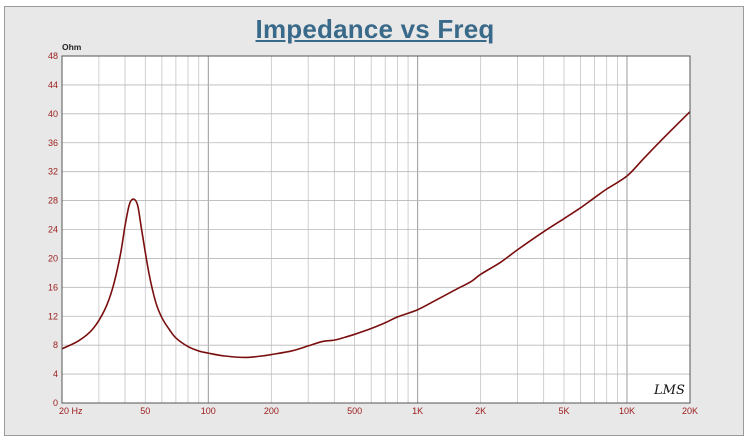 The width and height of the screenshot is (750, 442). What do you see at coordinates (53, 258) in the screenshot?
I see `y-tick-label: 20` at bounding box center [53, 258].